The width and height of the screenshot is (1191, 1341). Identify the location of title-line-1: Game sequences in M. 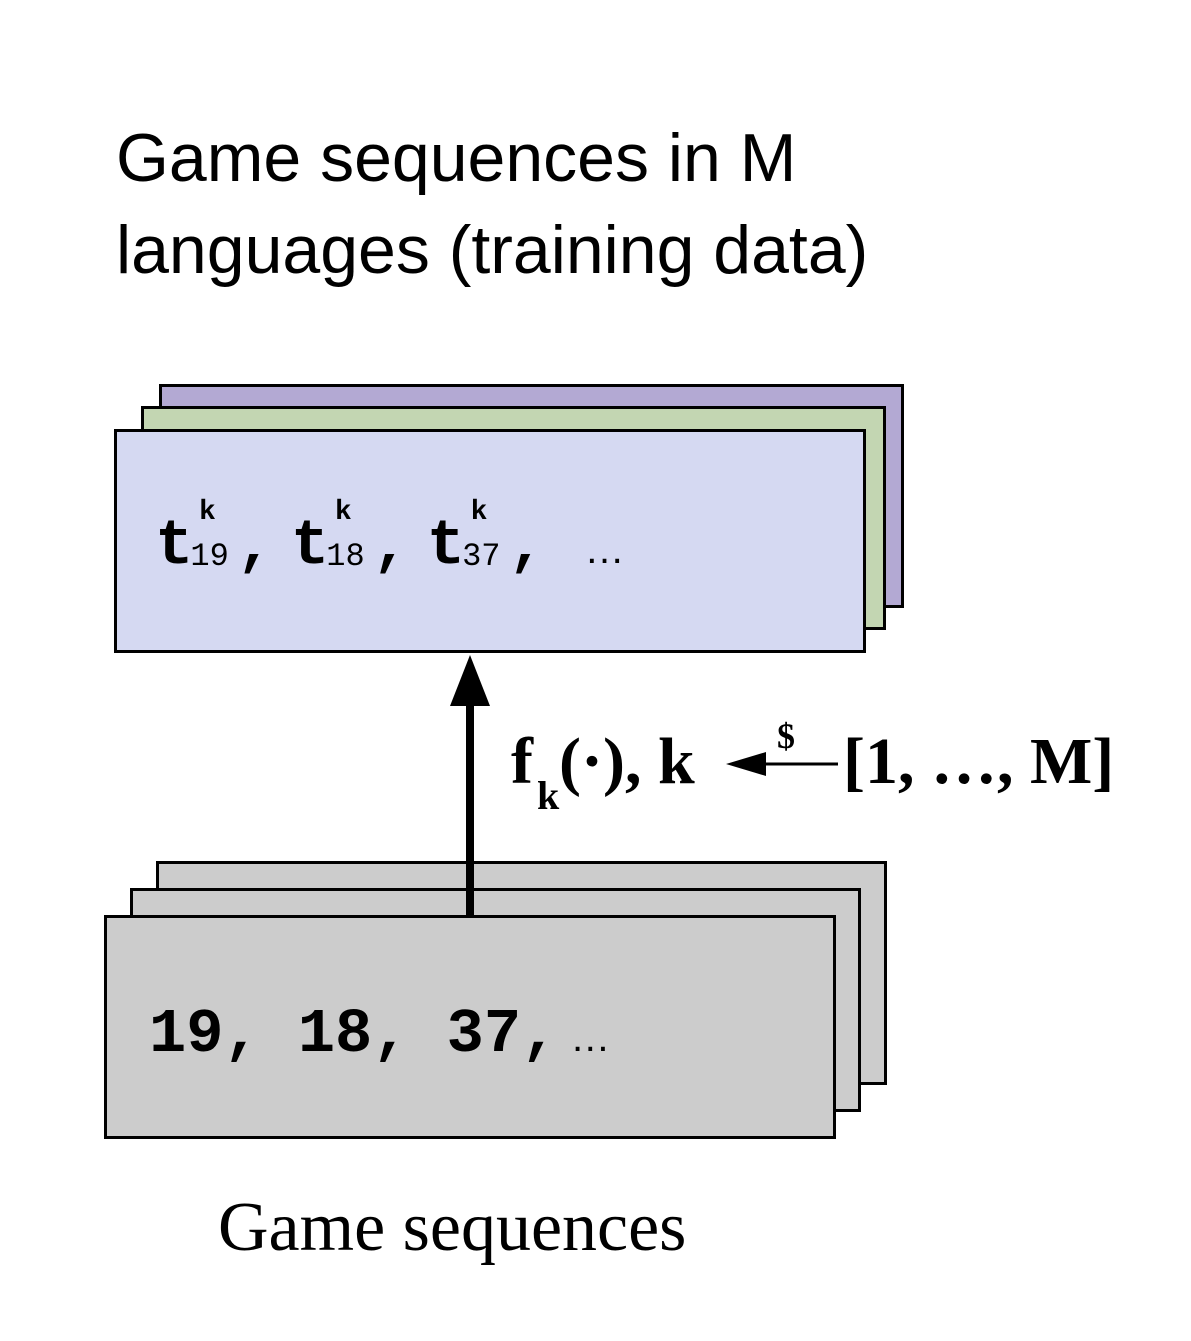
(456, 158).